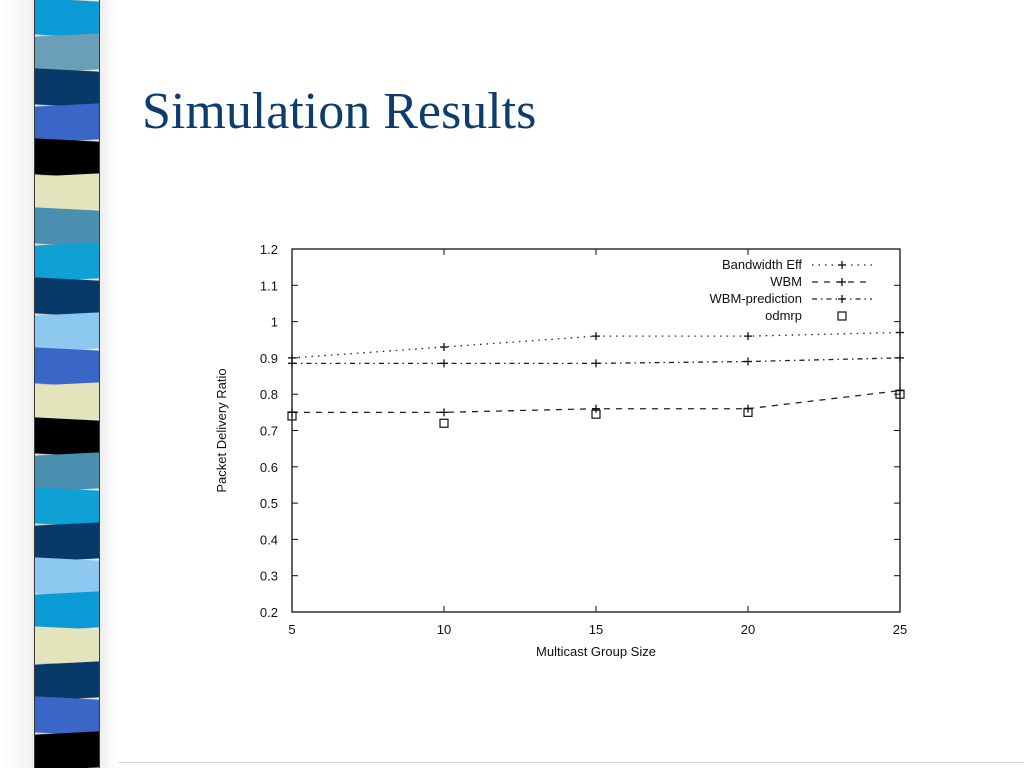 This screenshot has height=768, width=1024. Describe the element at coordinates (444, 629) in the screenshot. I see `x-tick-label: 10` at that location.